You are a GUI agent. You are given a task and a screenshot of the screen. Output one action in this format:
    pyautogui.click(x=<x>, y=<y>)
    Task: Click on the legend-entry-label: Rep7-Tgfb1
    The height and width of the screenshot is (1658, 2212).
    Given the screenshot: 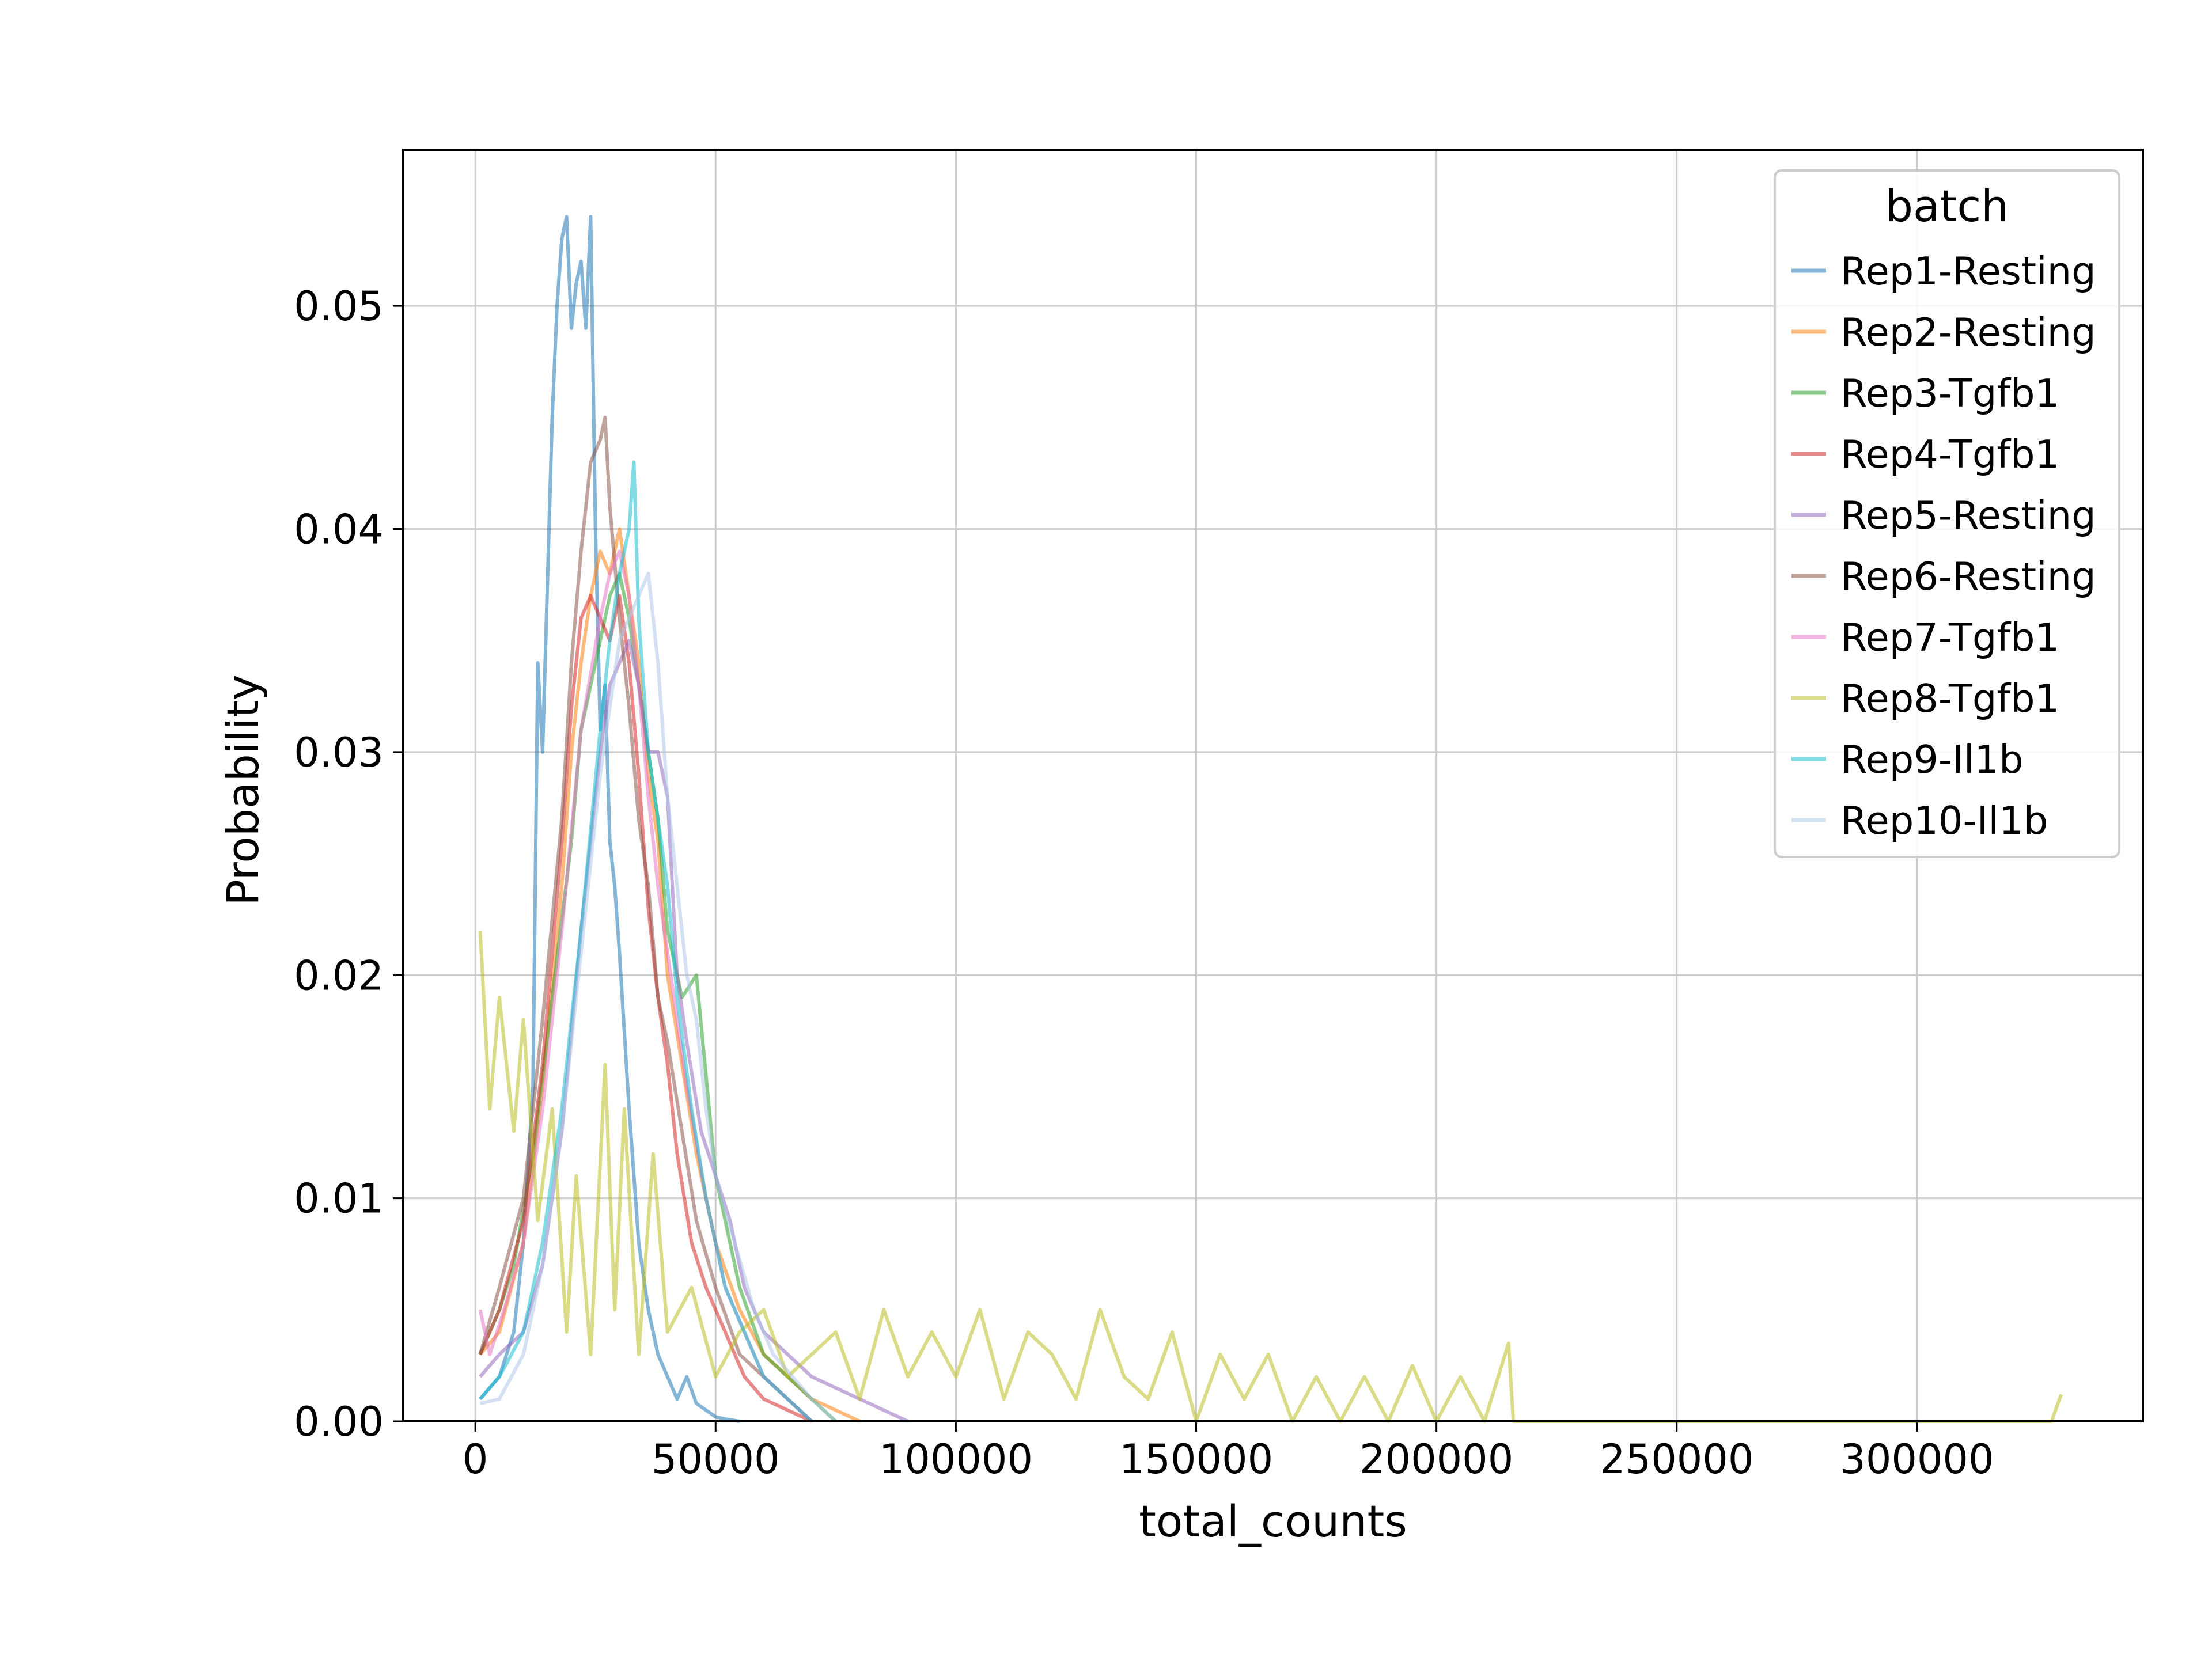 What is the action you would take?
    pyautogui.click(x=1949, y=637)
    